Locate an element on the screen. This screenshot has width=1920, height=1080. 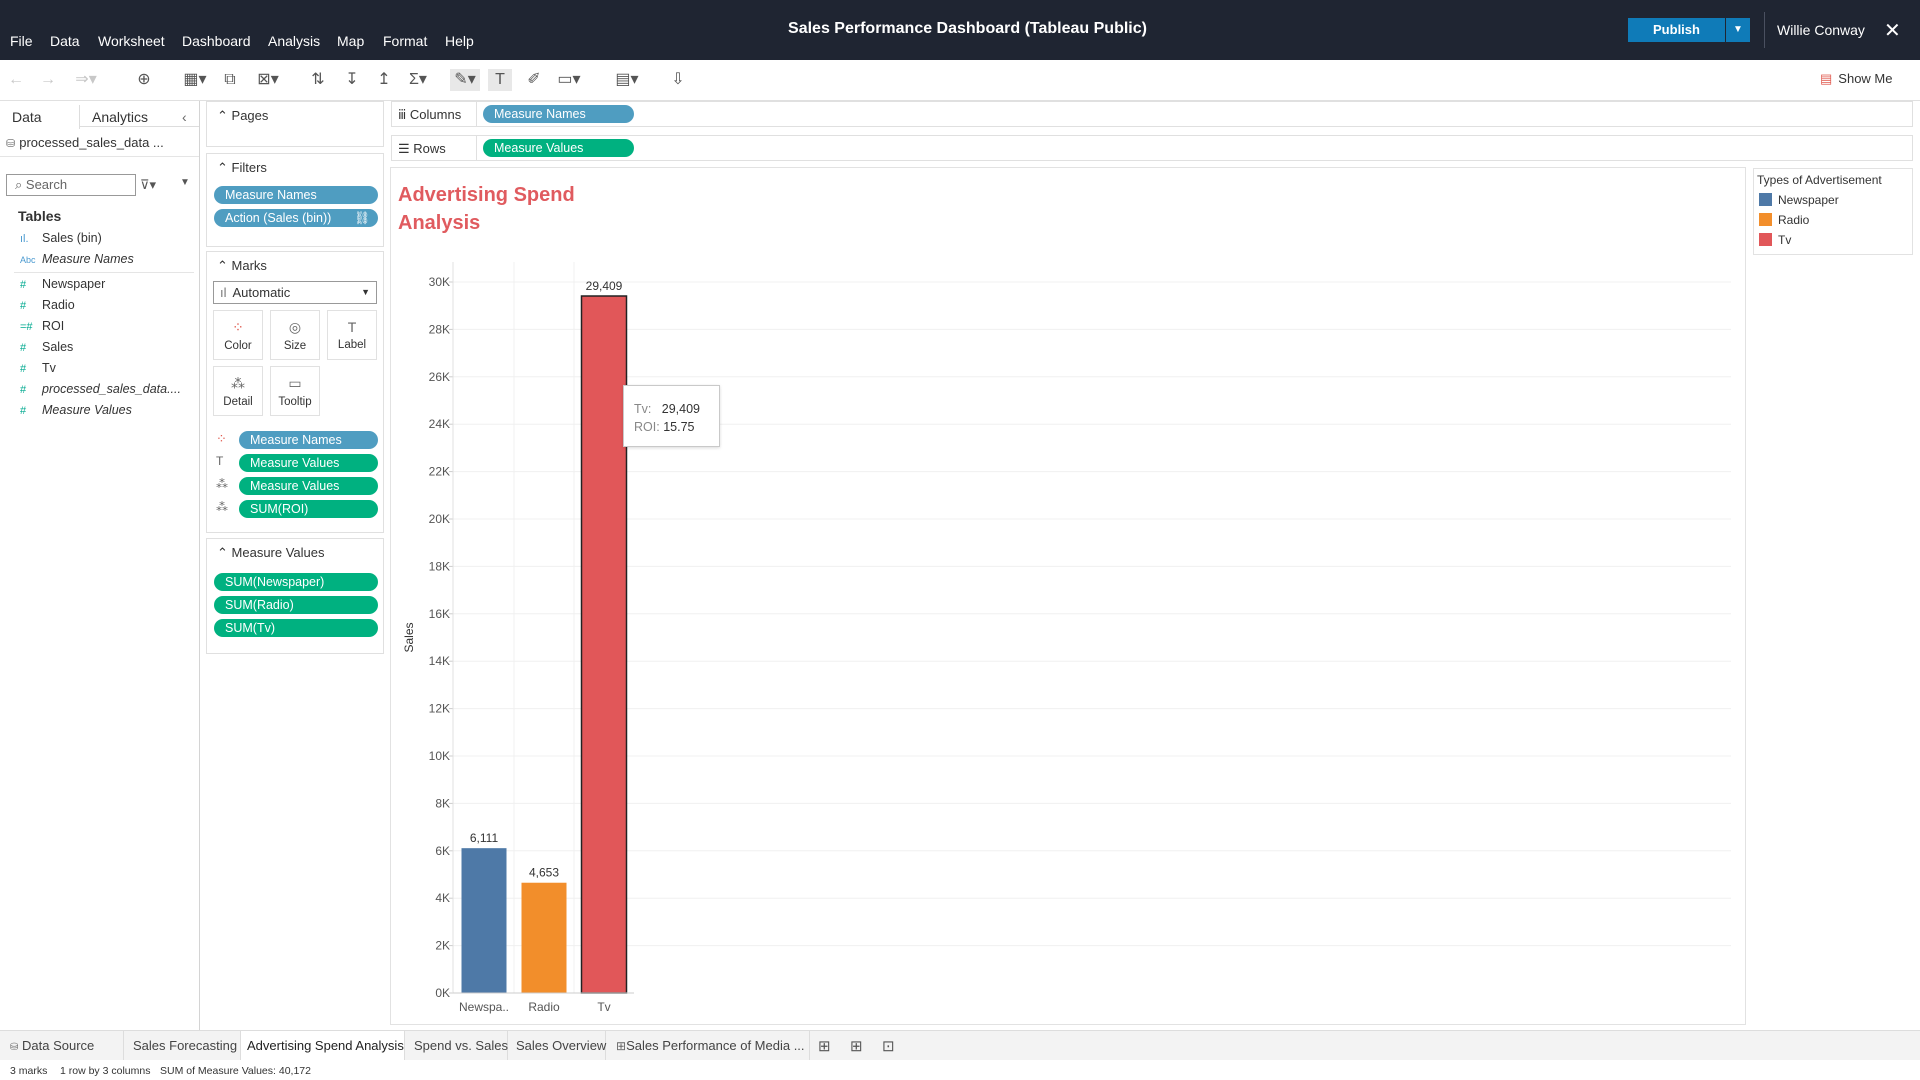
duplicate-sheet-icon: ⧉ is located at coordinates (230, 79).